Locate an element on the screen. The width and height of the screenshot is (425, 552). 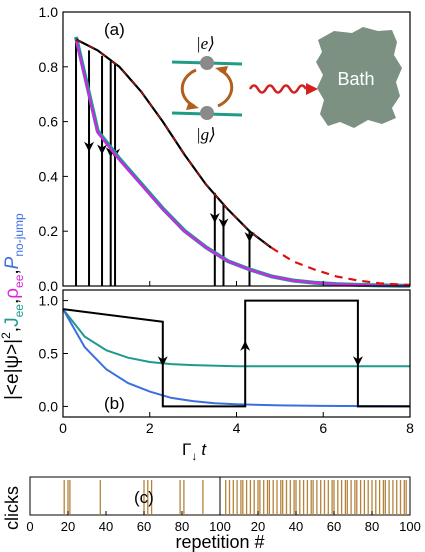
ket-g-label: |g⟩ is located at coordinates (206, 134).